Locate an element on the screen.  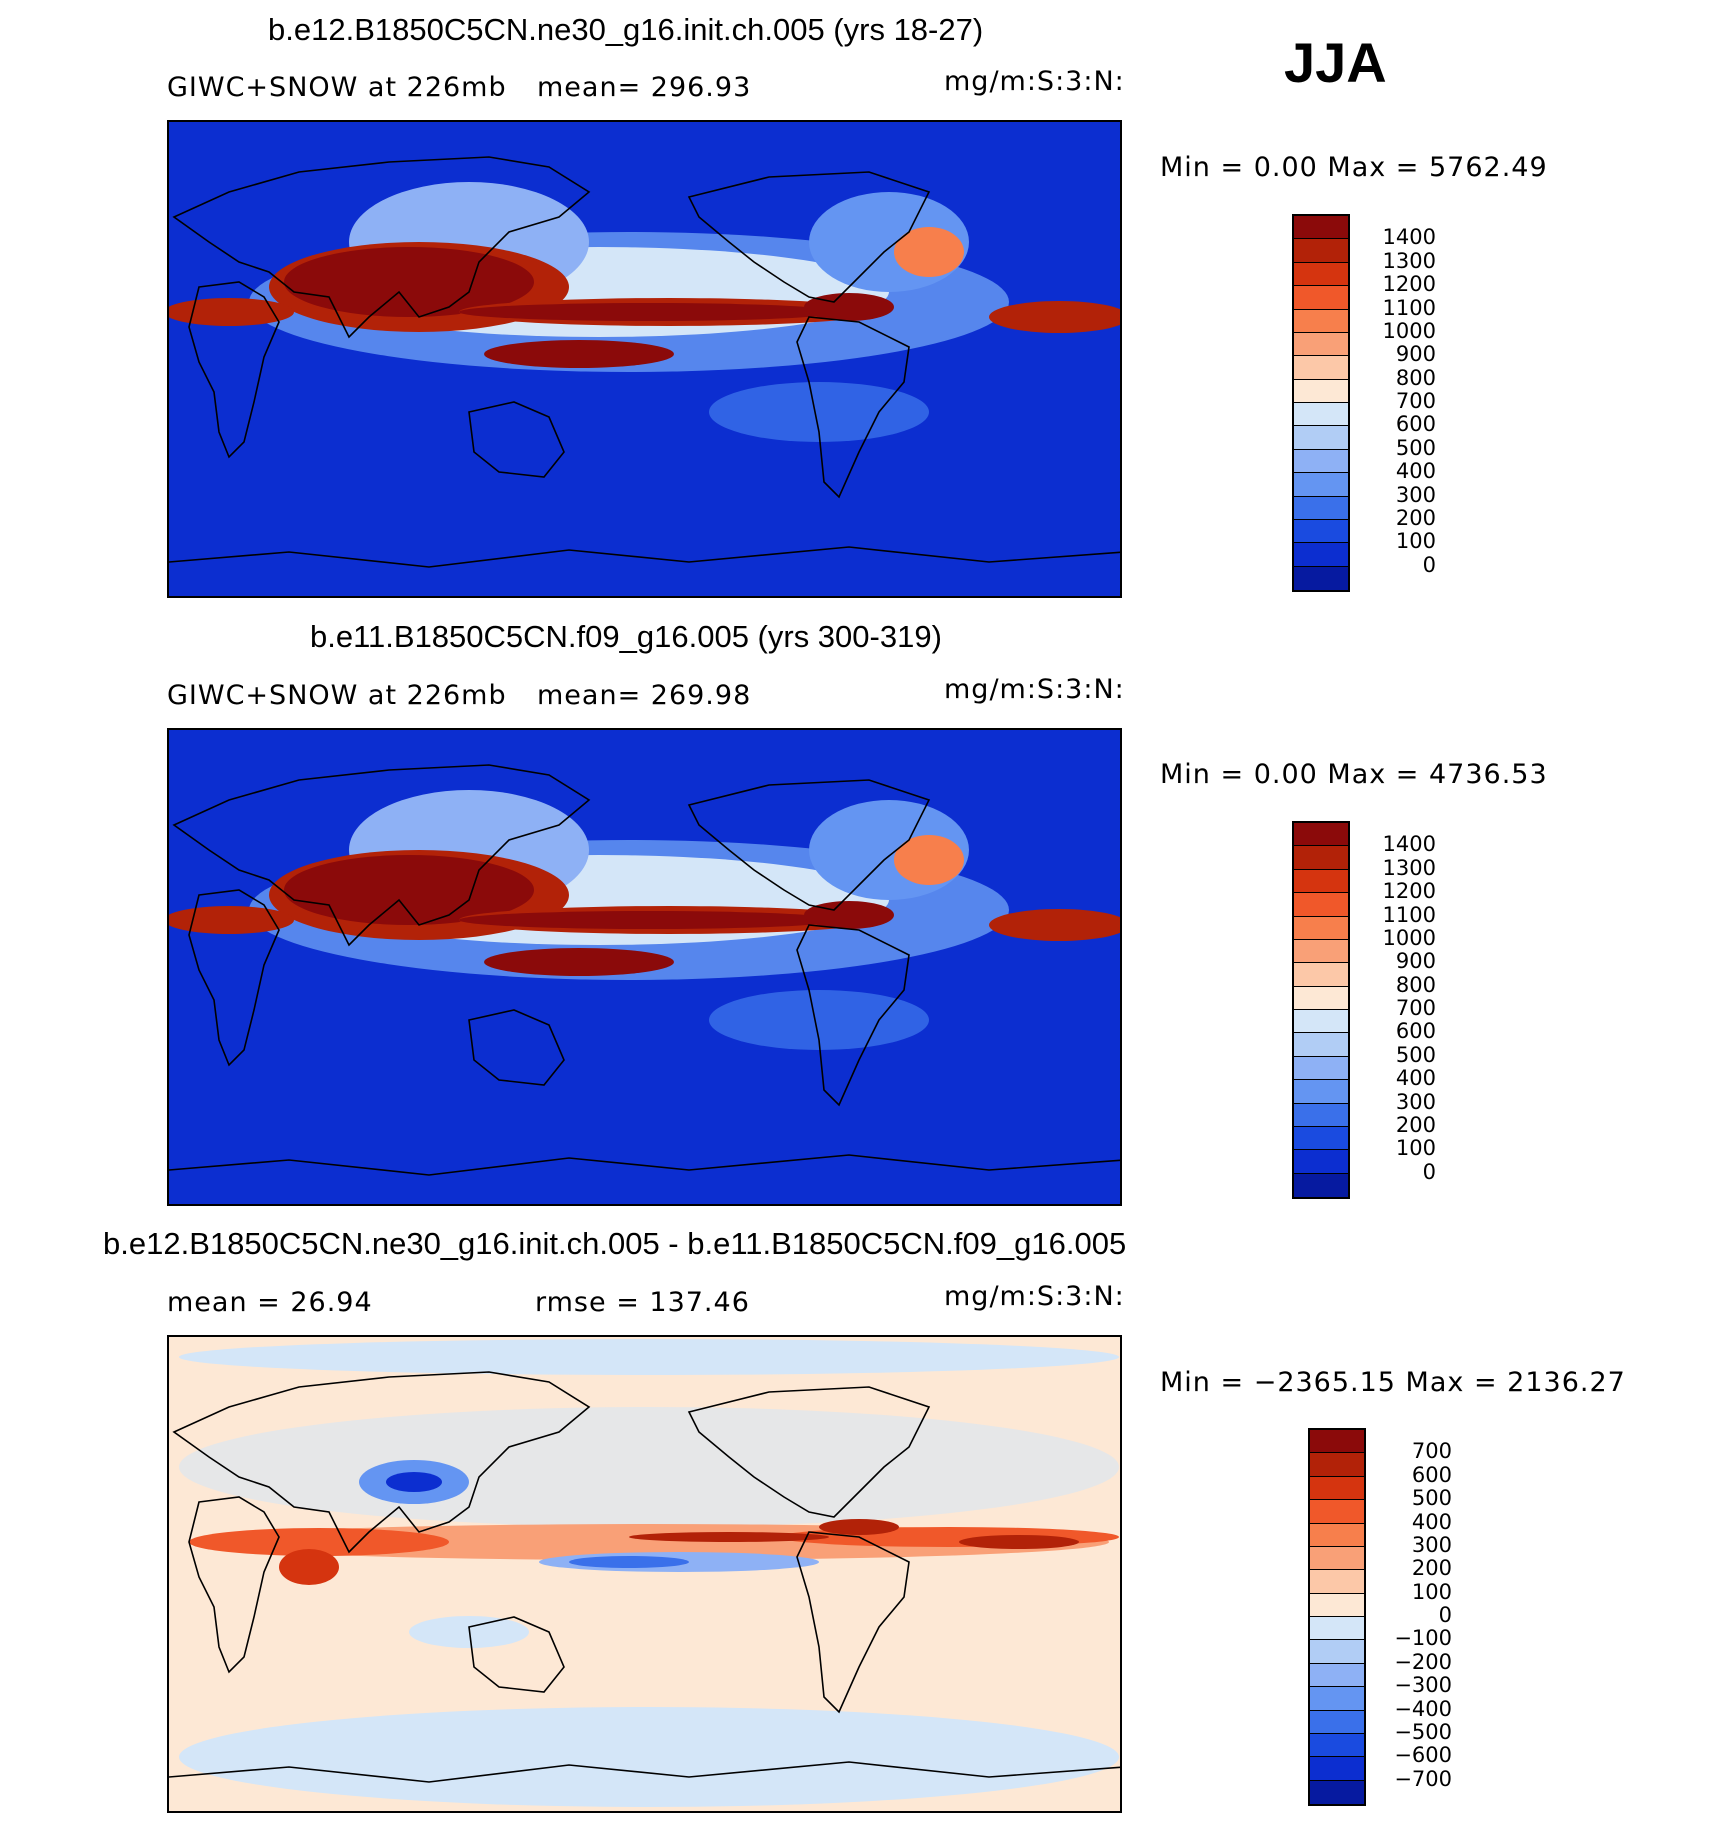
colorbar-tick-label: 800 is located at coordinates (1415, 377).